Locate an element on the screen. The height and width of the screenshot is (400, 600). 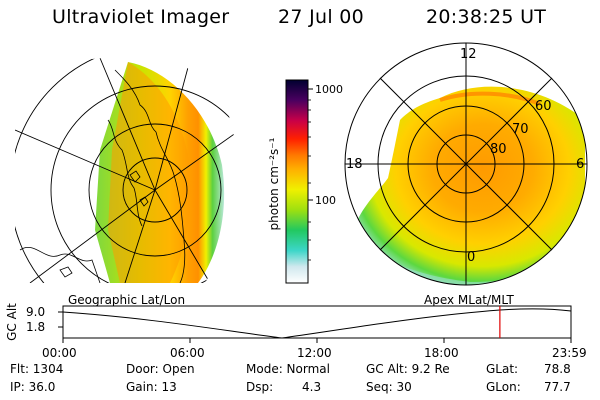
intensity-colorbar: 1000 100 photon cm⁻²s⁻¹ is located at coordinates (305, 181).